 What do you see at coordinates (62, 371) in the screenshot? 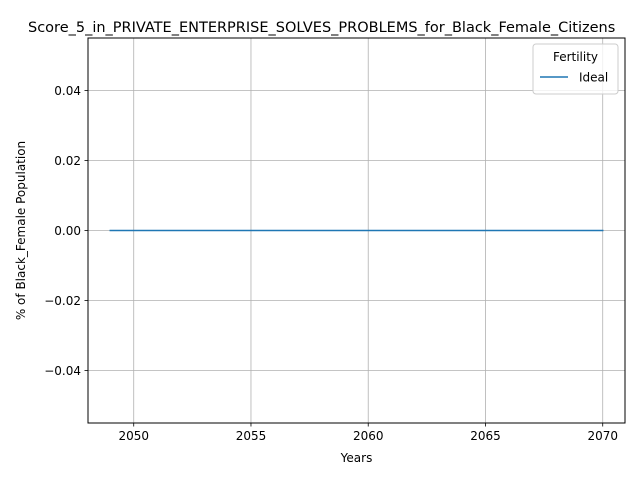
I see `y-tick-label: −0.04` at bounding box center [62, 371].